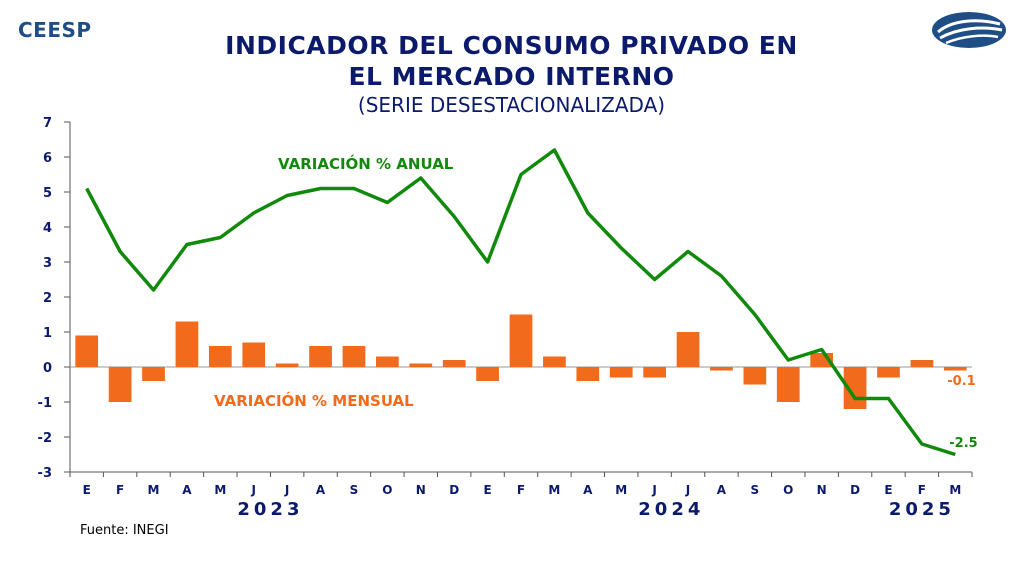 The height and width of the screenshot is (566, 1023). Describe the element at coordinates (47, 123) in the screenshot. I see `y-tick-label: 7` at that location.